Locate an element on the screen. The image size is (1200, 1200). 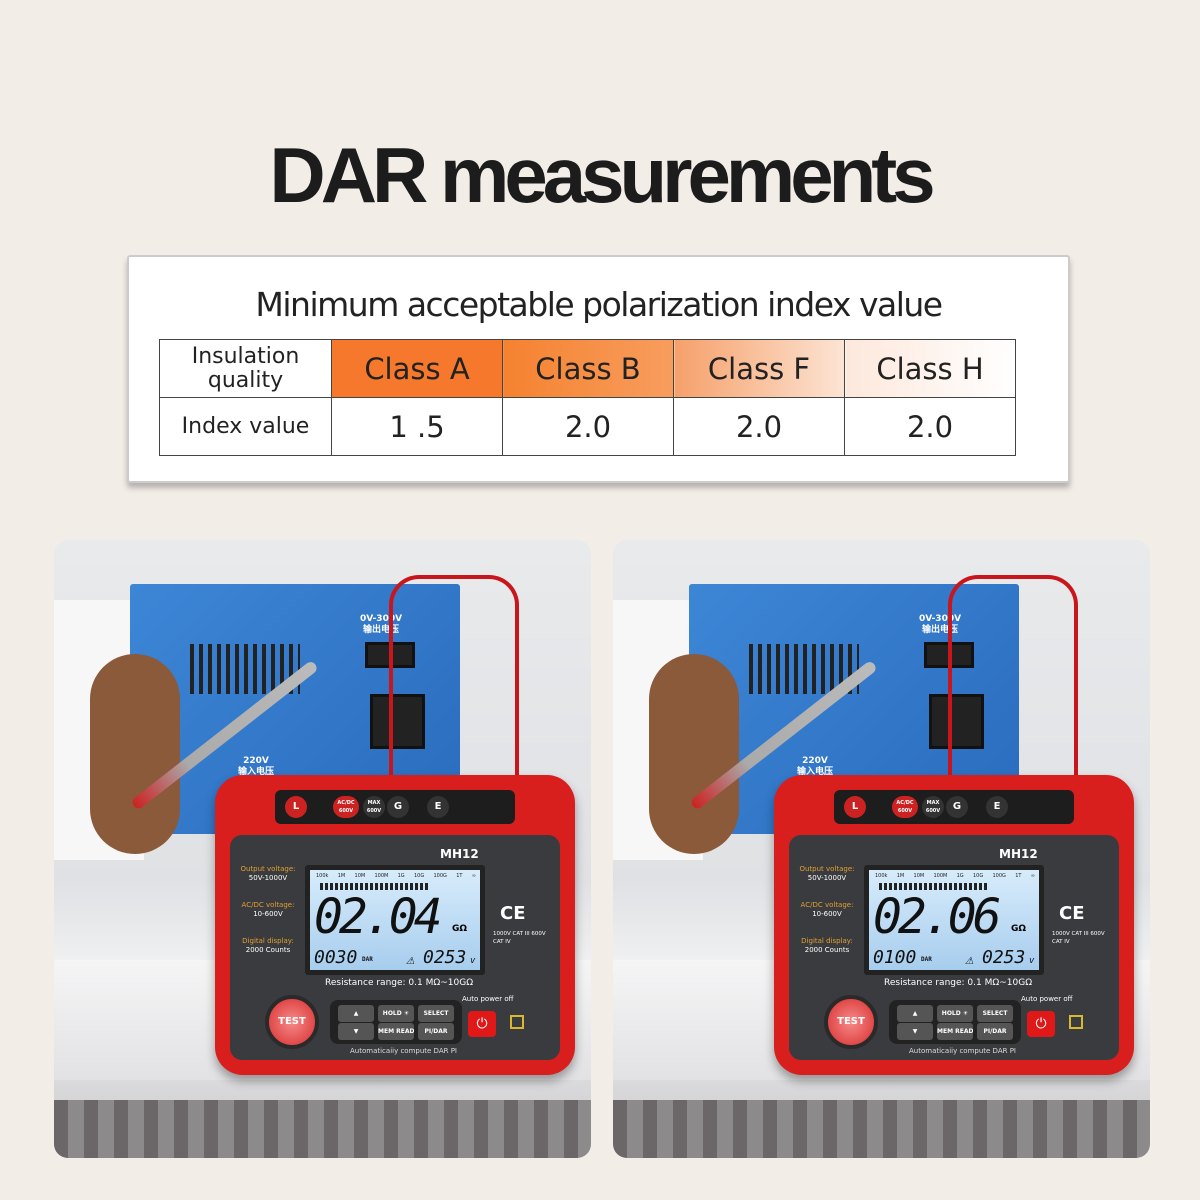
class-header: Class A is located at coordinates (417, 368).